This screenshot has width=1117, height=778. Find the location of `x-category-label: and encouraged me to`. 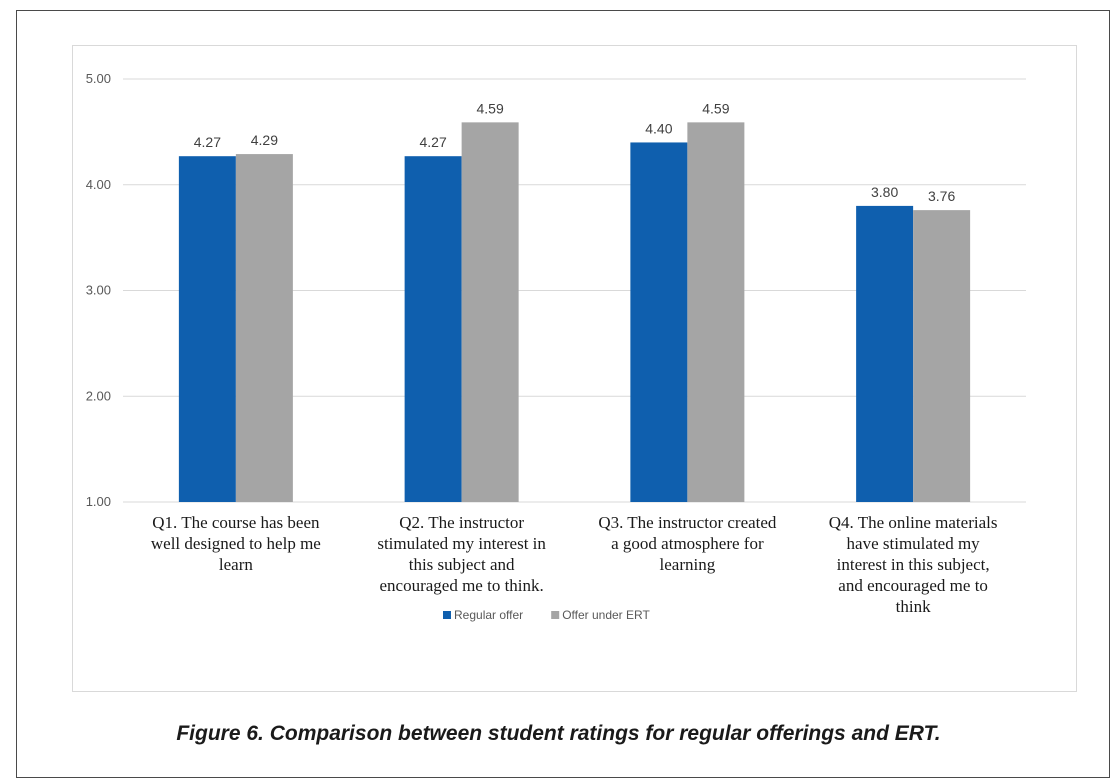

x-category-label: and encouraged me to is located at coordinates (913, 585).